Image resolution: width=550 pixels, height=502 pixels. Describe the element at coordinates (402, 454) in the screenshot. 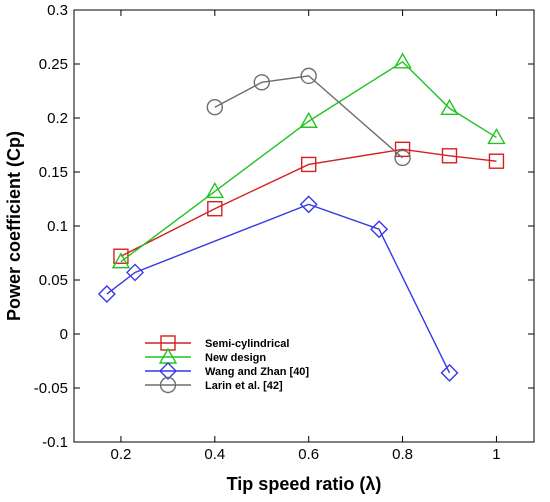

I see `x-tick-label: 0.8` at that location.